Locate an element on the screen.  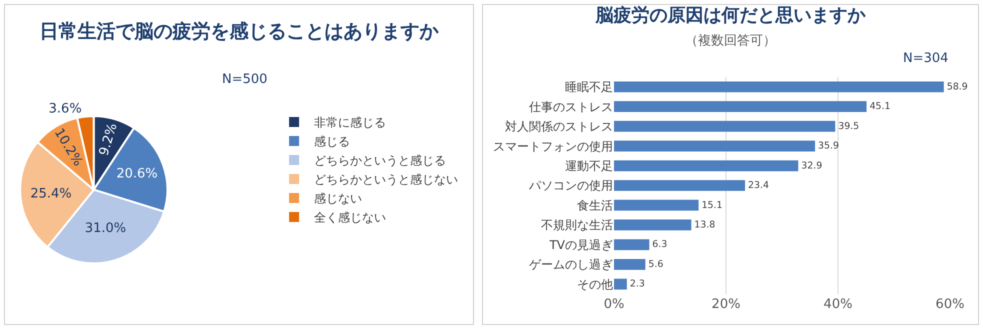
x-tick-label: 60% is located at coordinates (950, 304).